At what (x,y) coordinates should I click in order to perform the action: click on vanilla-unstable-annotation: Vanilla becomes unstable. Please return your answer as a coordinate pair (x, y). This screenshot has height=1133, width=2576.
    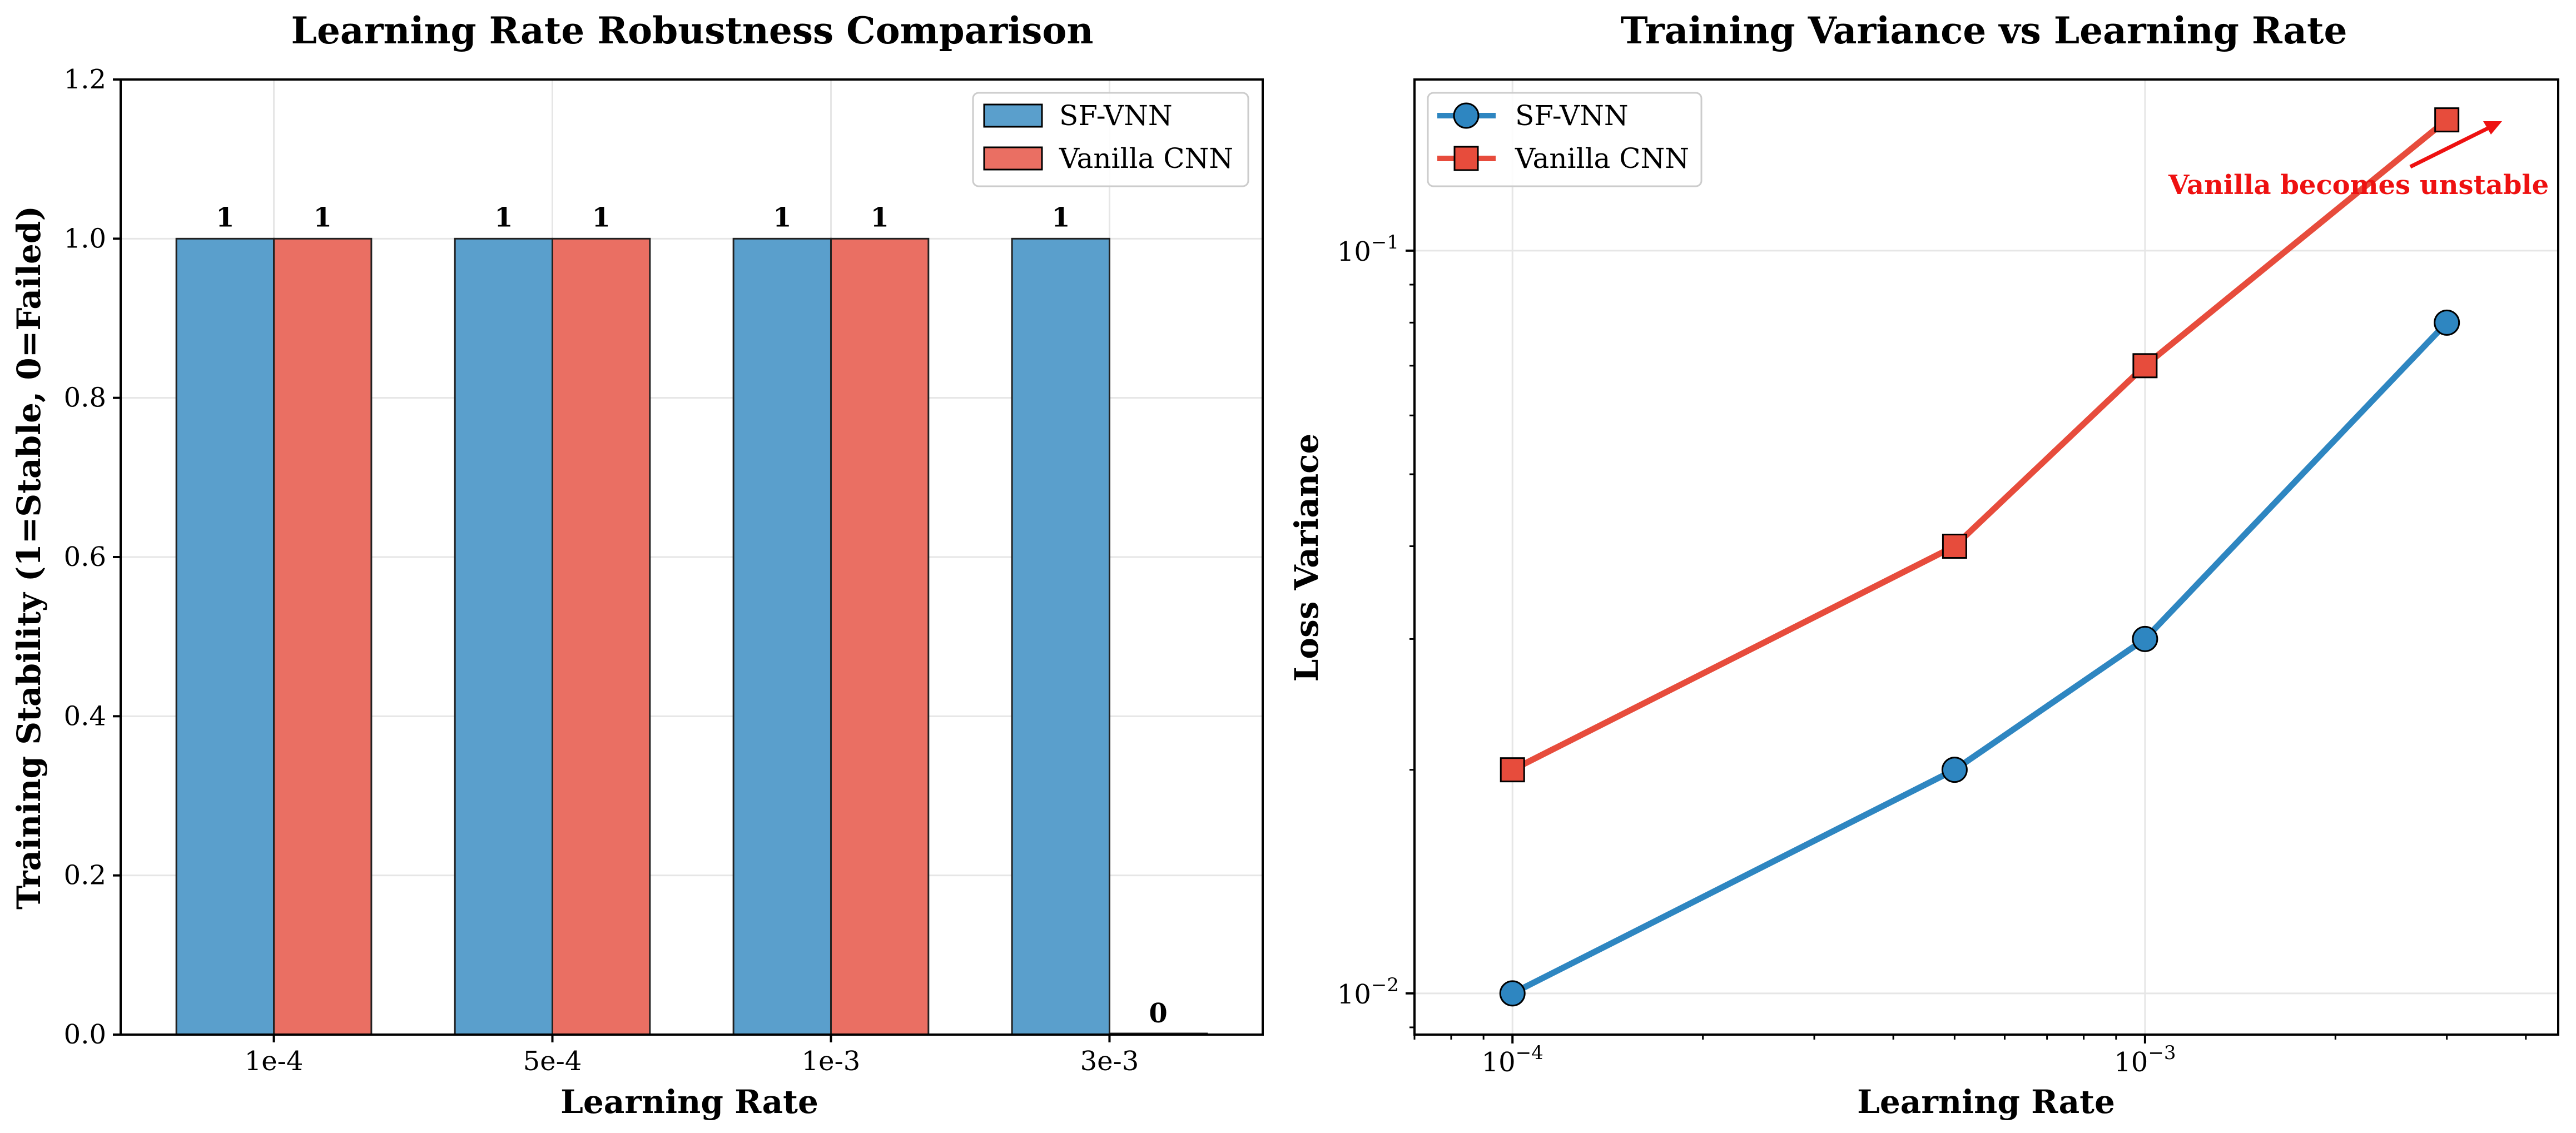
    Looking at the image, I should click on (2358, 161).